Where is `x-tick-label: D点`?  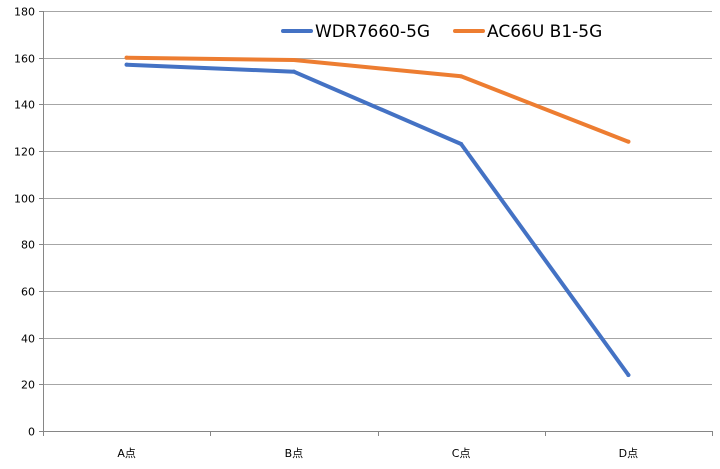
x-tick-label: D点 is located at coordinates (628, 453).